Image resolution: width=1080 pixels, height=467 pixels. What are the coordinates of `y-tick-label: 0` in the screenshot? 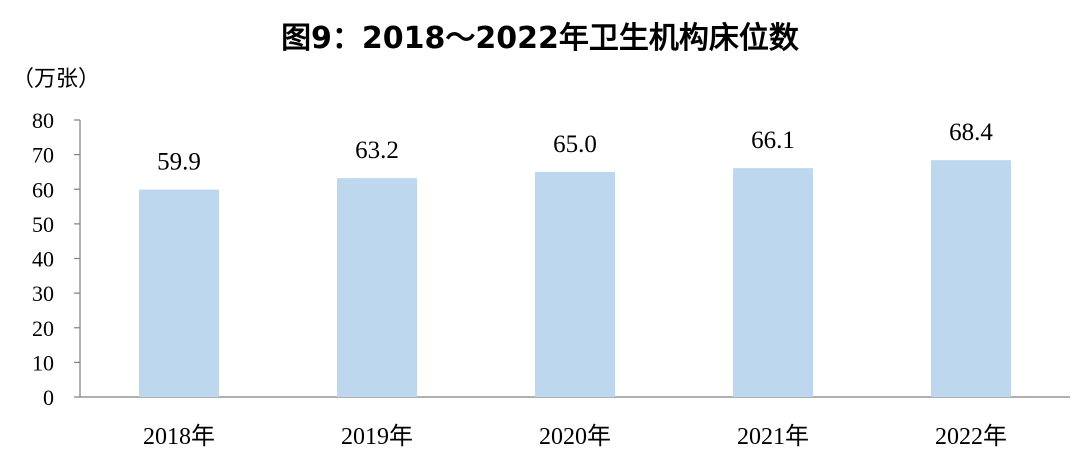 It's located at (48, 397).